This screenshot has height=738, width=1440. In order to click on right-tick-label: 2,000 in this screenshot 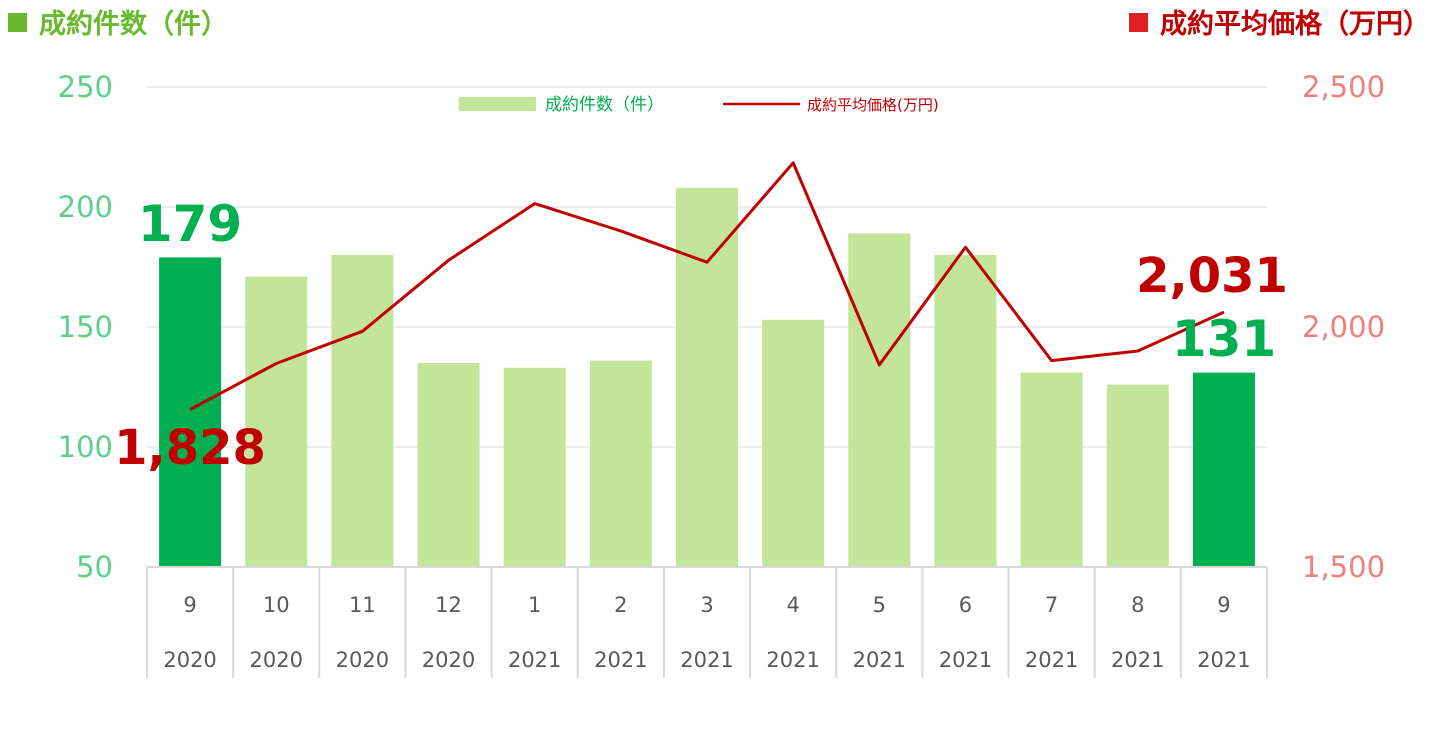, I will do `click(1343, 327)`.